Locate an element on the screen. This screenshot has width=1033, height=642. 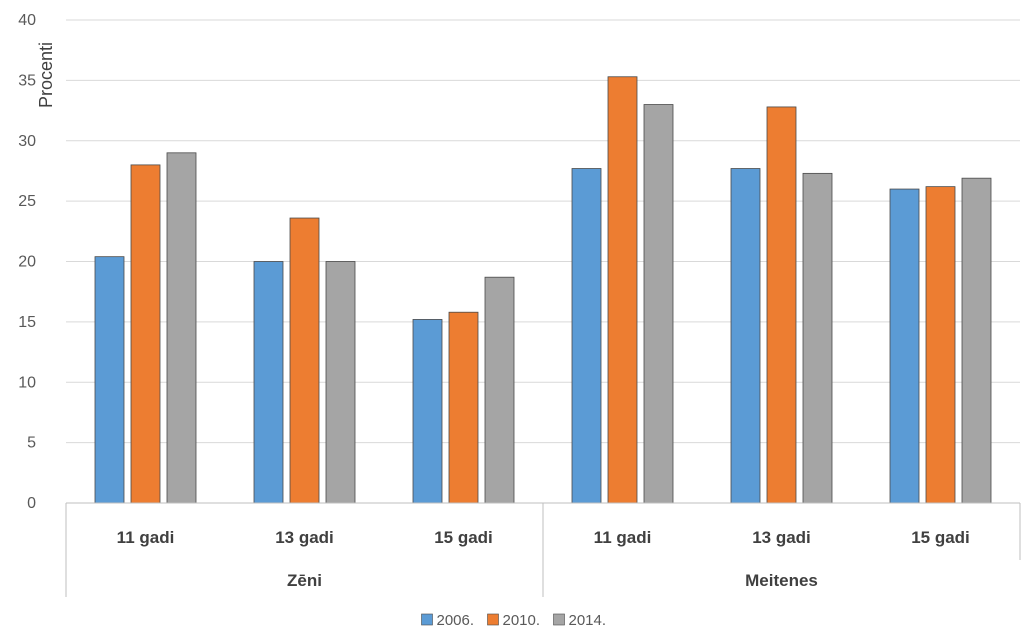
legend-label: 2014. is located at coordinates (588, 620).